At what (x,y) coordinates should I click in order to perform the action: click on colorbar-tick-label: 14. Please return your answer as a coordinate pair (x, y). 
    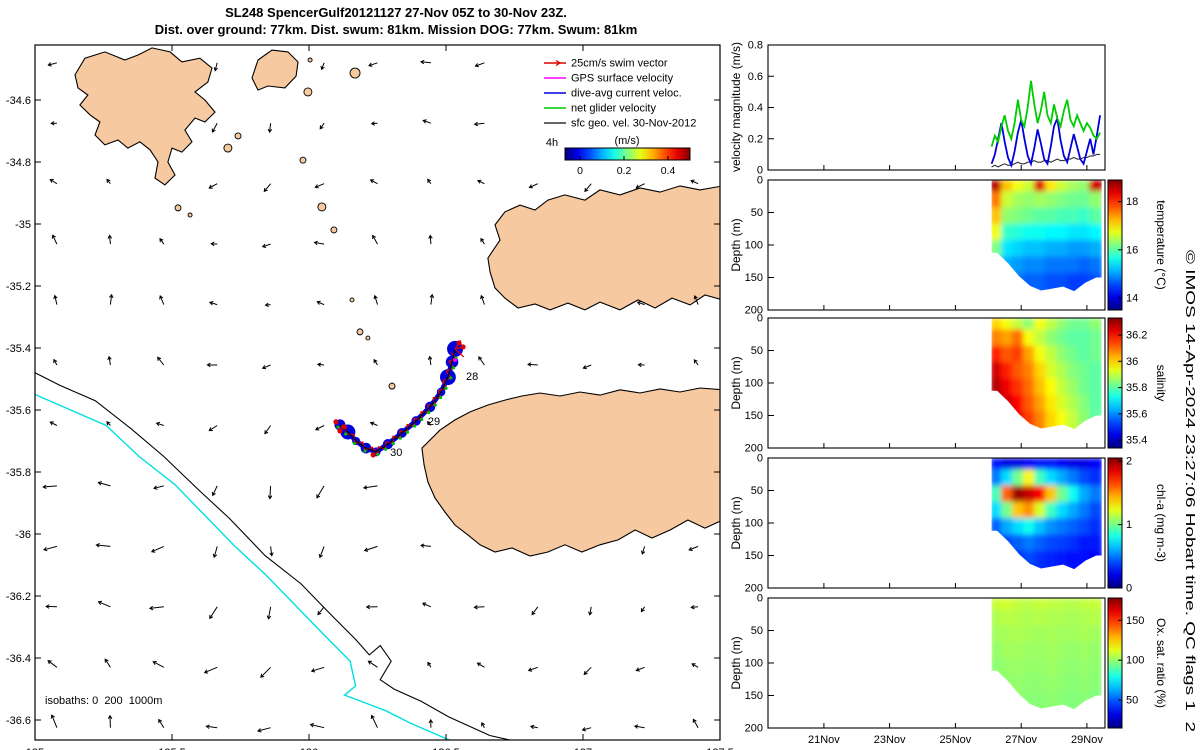
    Looking at the image, I should click on (1132, 298).